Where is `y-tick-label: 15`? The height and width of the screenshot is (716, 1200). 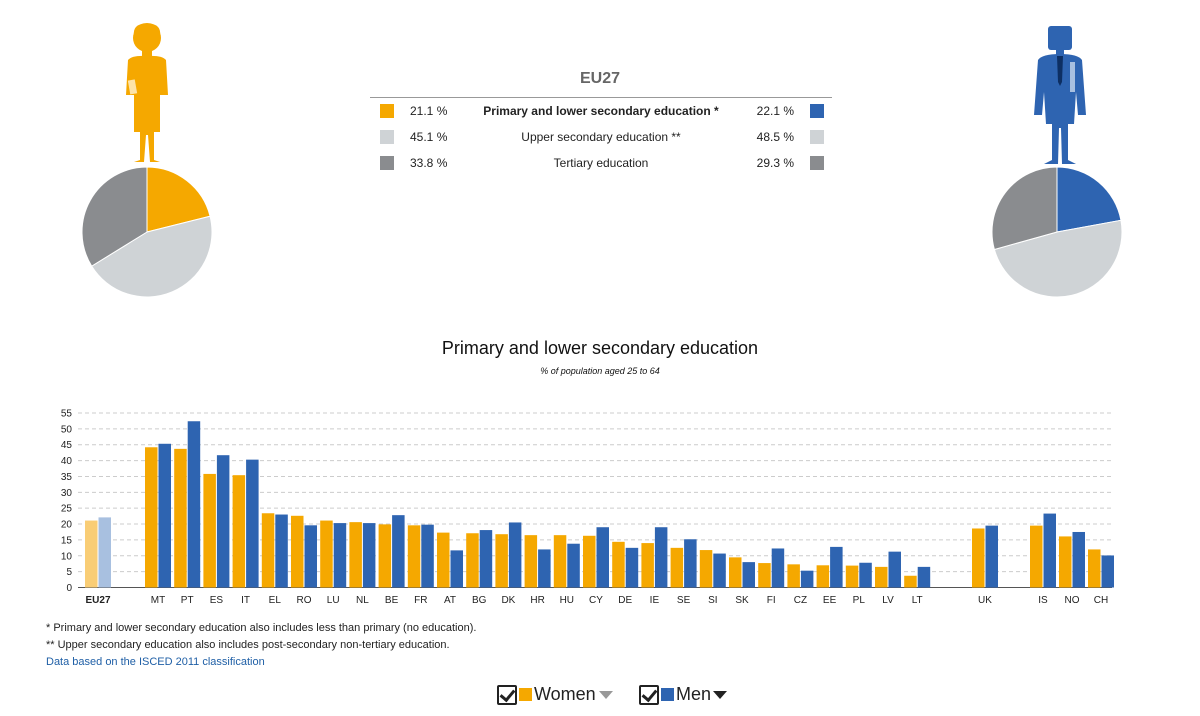
y-tick-label: 15 is located at coordinates (67, 540).